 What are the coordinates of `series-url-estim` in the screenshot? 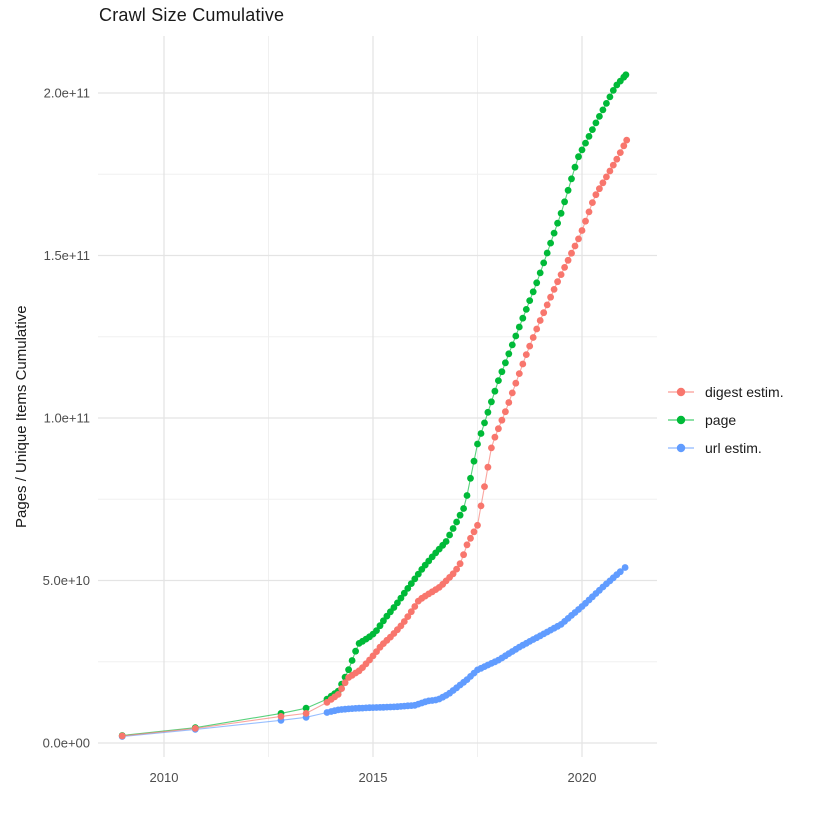 It's located at (373, 652).